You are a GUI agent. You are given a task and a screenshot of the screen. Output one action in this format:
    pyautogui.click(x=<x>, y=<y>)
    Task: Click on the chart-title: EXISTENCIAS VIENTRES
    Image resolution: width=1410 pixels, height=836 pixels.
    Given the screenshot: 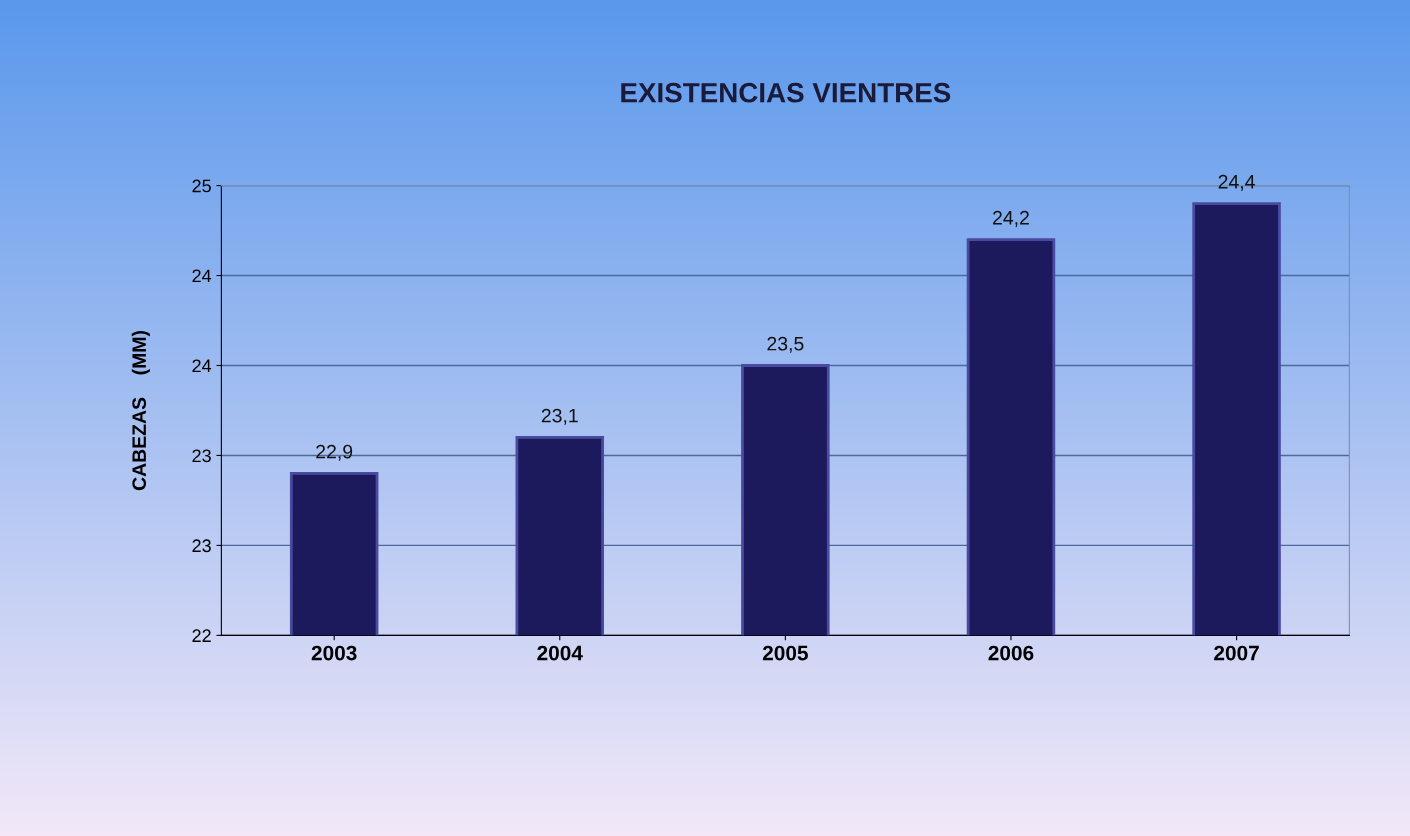 What is the action you would take?
    pyautogui.click(x=786, y=92)
    